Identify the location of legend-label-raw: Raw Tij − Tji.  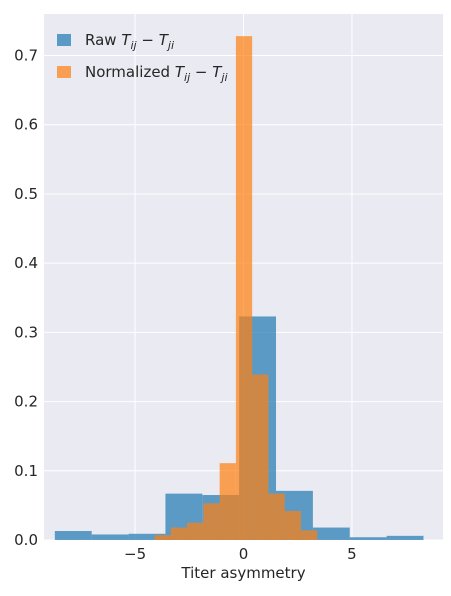
(129, 41).